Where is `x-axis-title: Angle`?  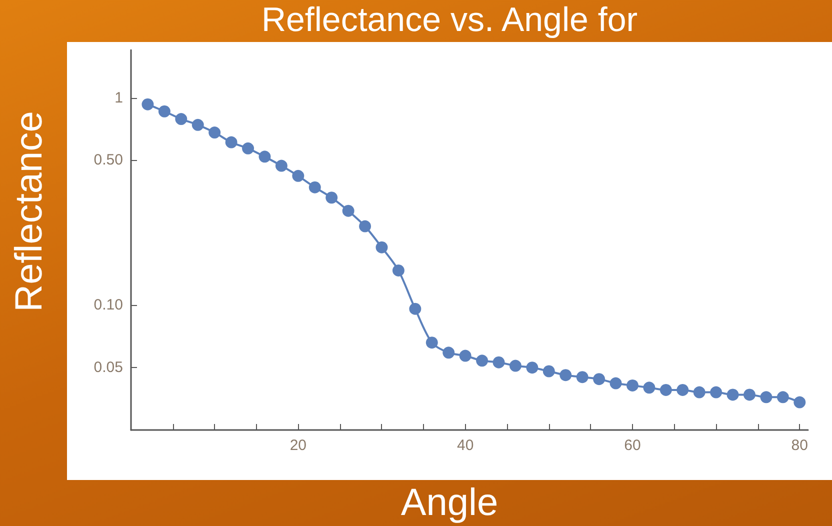
x-axis-title: Angle is located at coordinates (450, 503).